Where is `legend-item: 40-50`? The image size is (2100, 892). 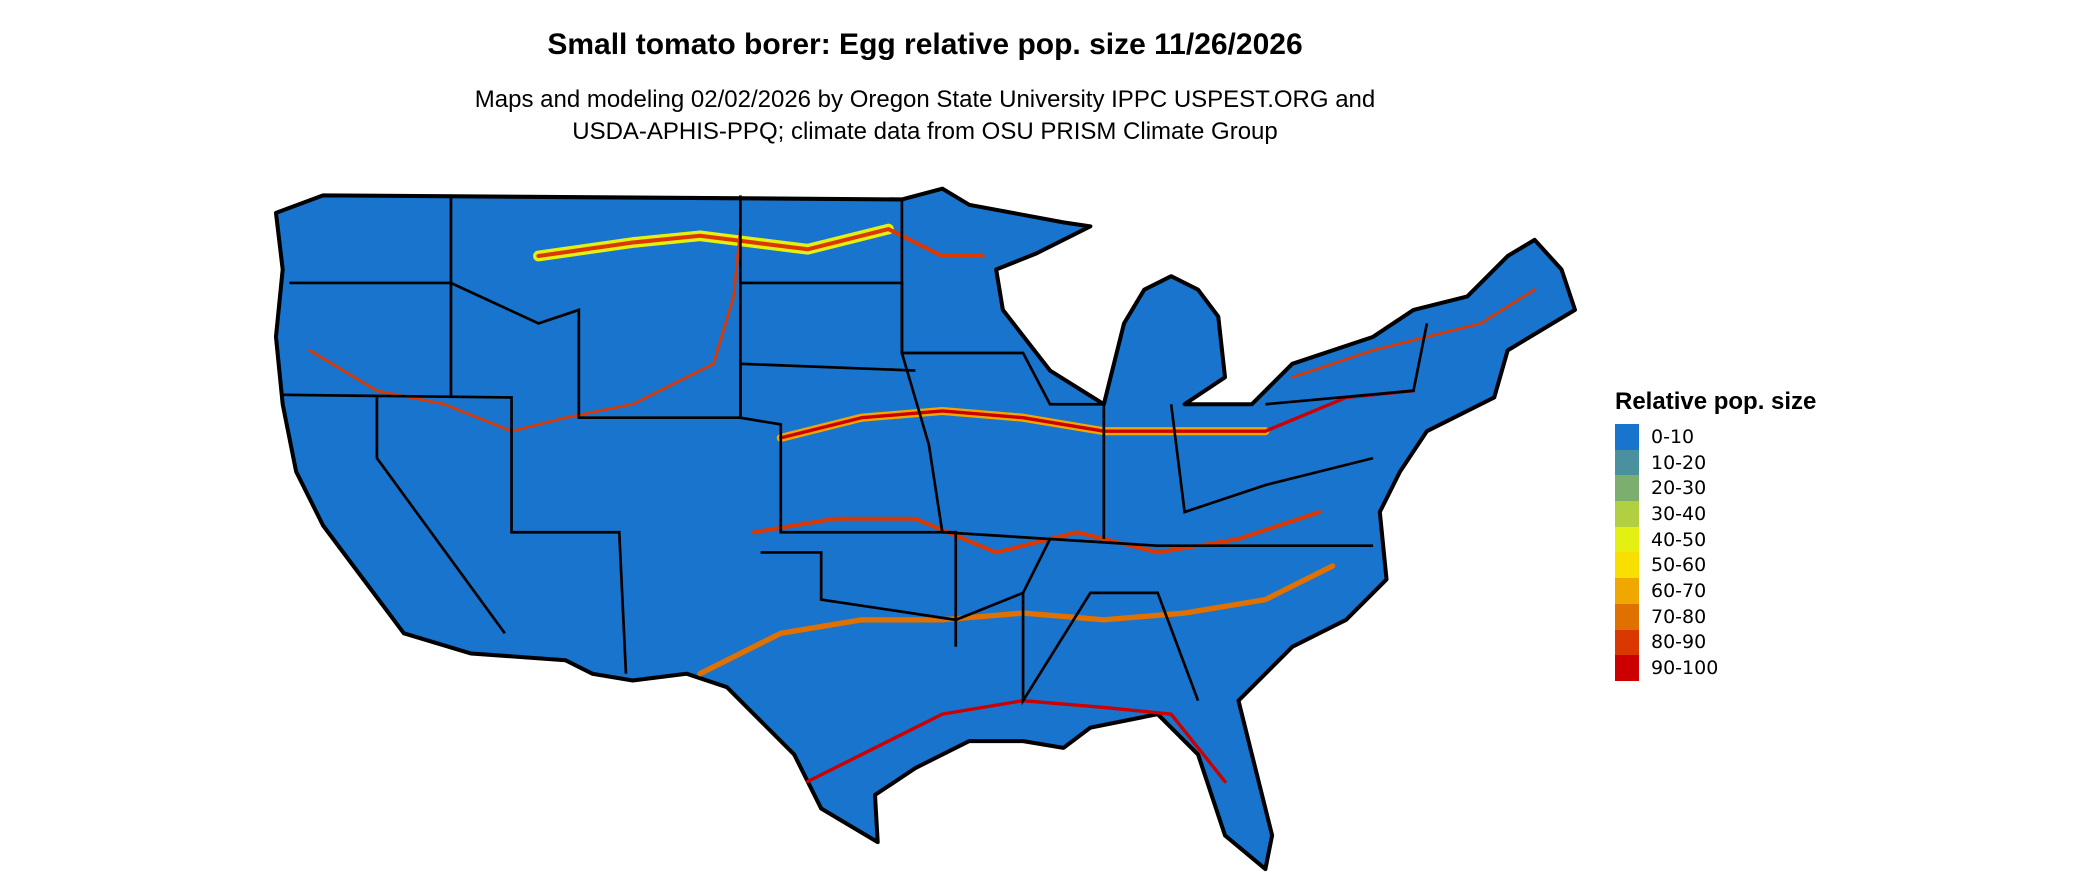
legend-item: 40-50 is located at coordinates (1715, 539).